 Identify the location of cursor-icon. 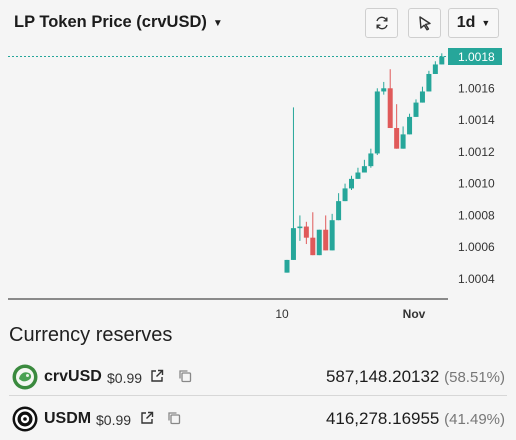
(424, 23).